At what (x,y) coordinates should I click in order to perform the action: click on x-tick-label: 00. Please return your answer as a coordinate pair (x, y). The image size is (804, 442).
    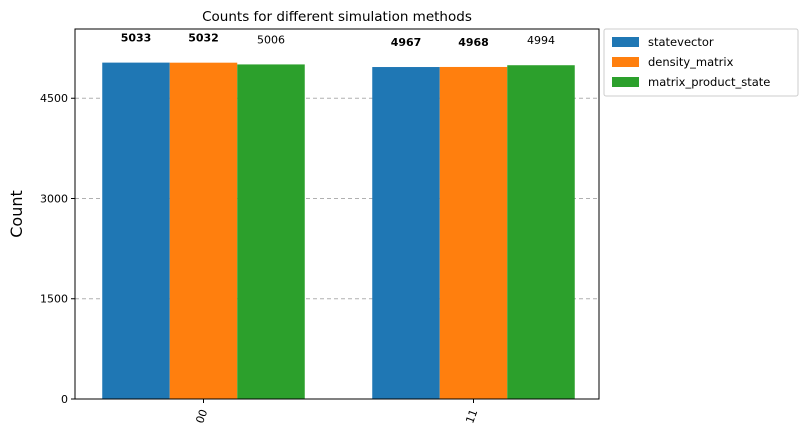
    Looking at the image, I should click on (201, 417).